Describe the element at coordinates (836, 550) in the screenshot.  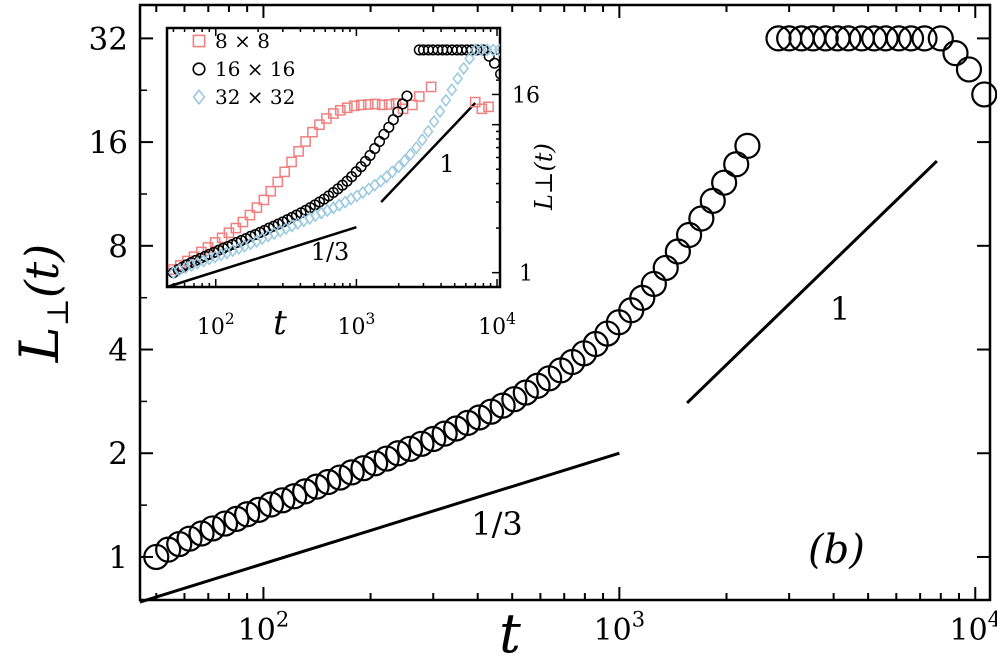
I see `panel-label: (b)` at that location.